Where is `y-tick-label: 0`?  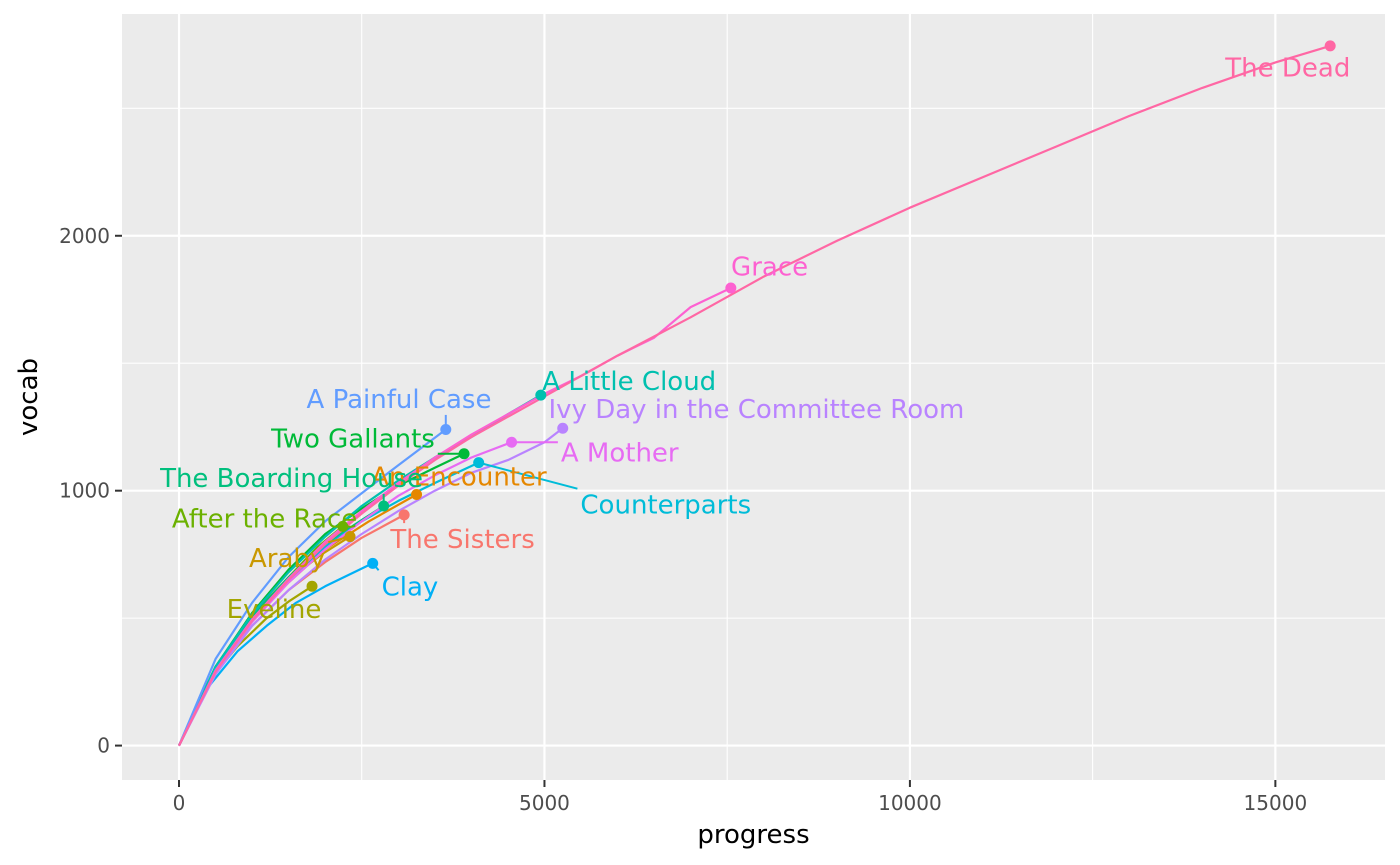
y-tick-label: 0 is located at coordinates (103, 746).